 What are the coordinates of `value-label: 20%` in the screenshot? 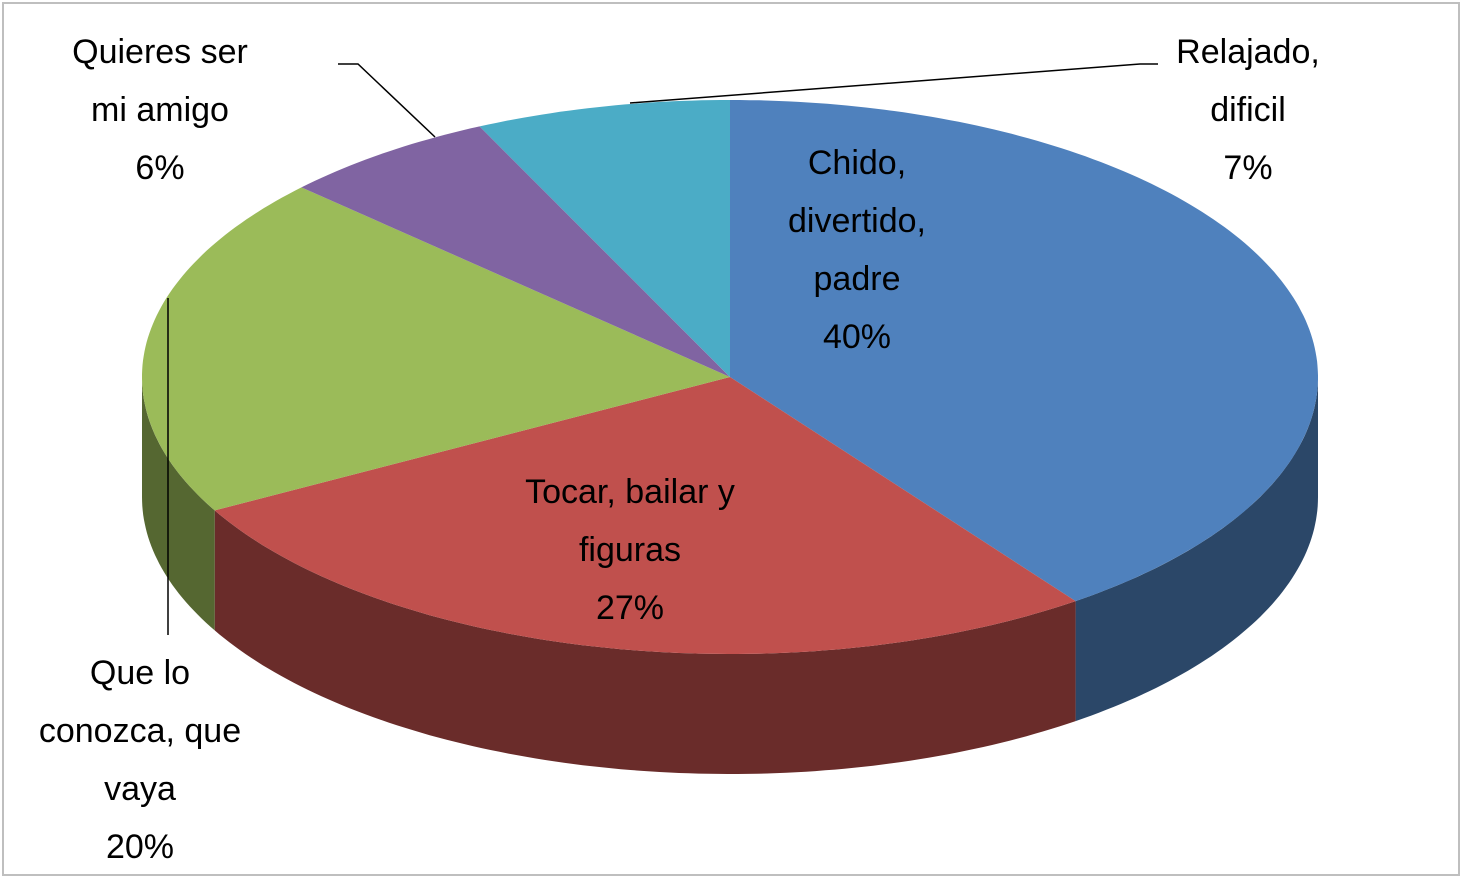 It's located at (140, 847).